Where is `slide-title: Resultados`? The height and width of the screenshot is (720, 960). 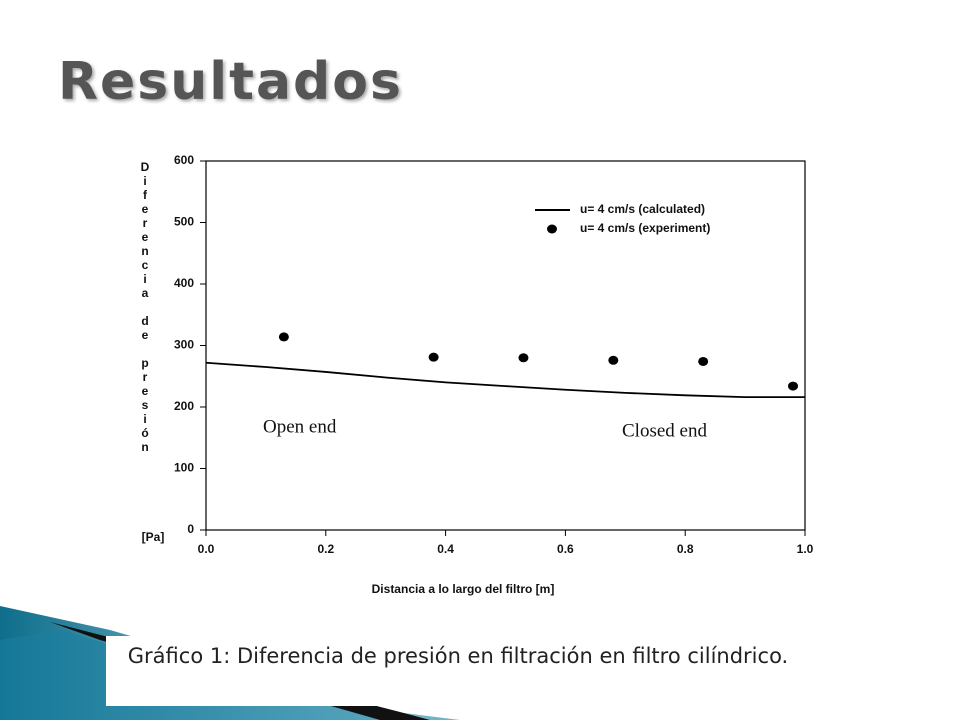 slide-title: Resultados is located at coordinates (230, 82).